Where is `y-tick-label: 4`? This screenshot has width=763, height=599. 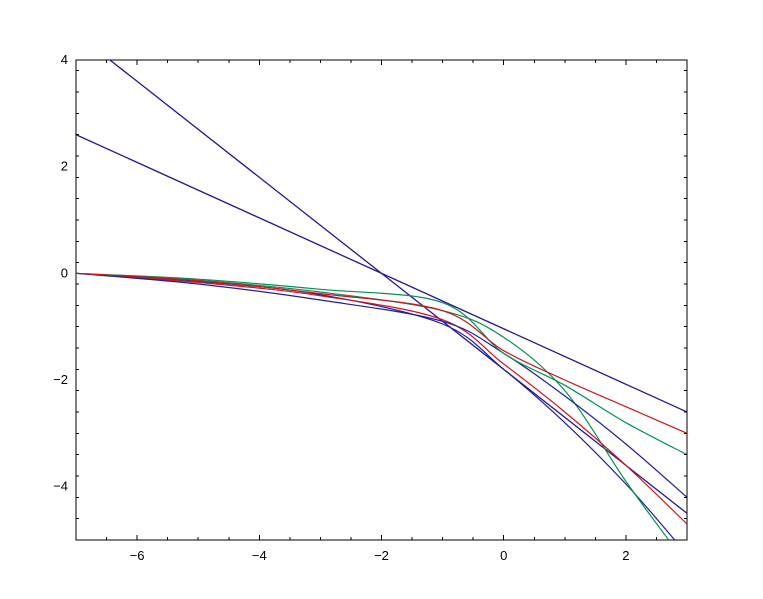 y-tick-label: 4 is located at coordinates (64, 59).